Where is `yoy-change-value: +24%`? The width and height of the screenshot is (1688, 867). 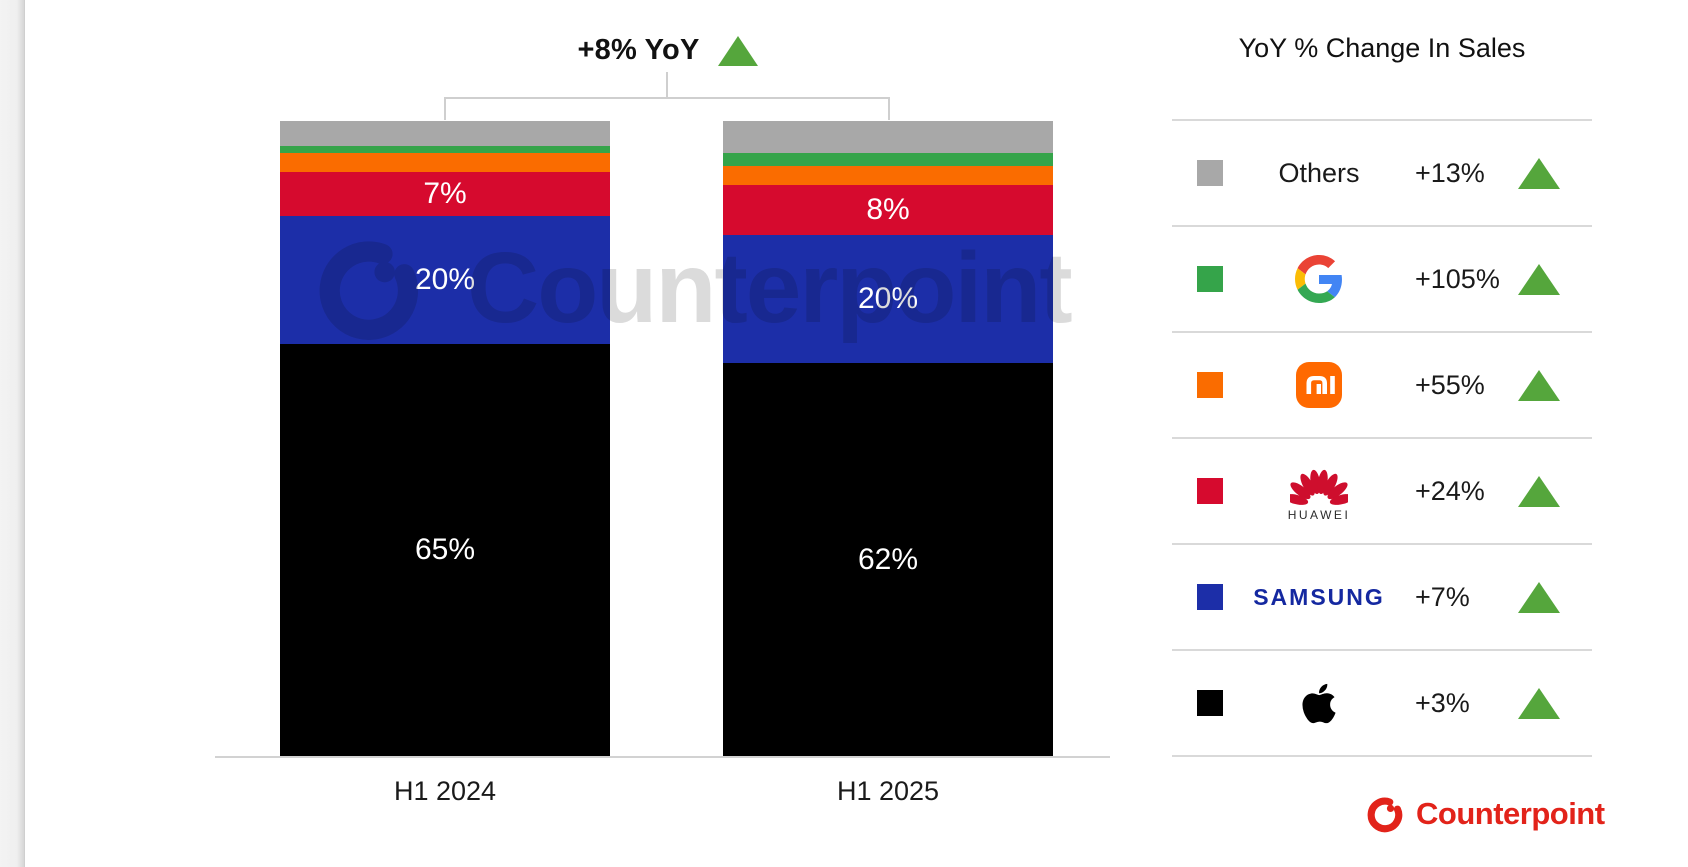 yoy-change-value: +24% is located at coordinates (1450, 490).